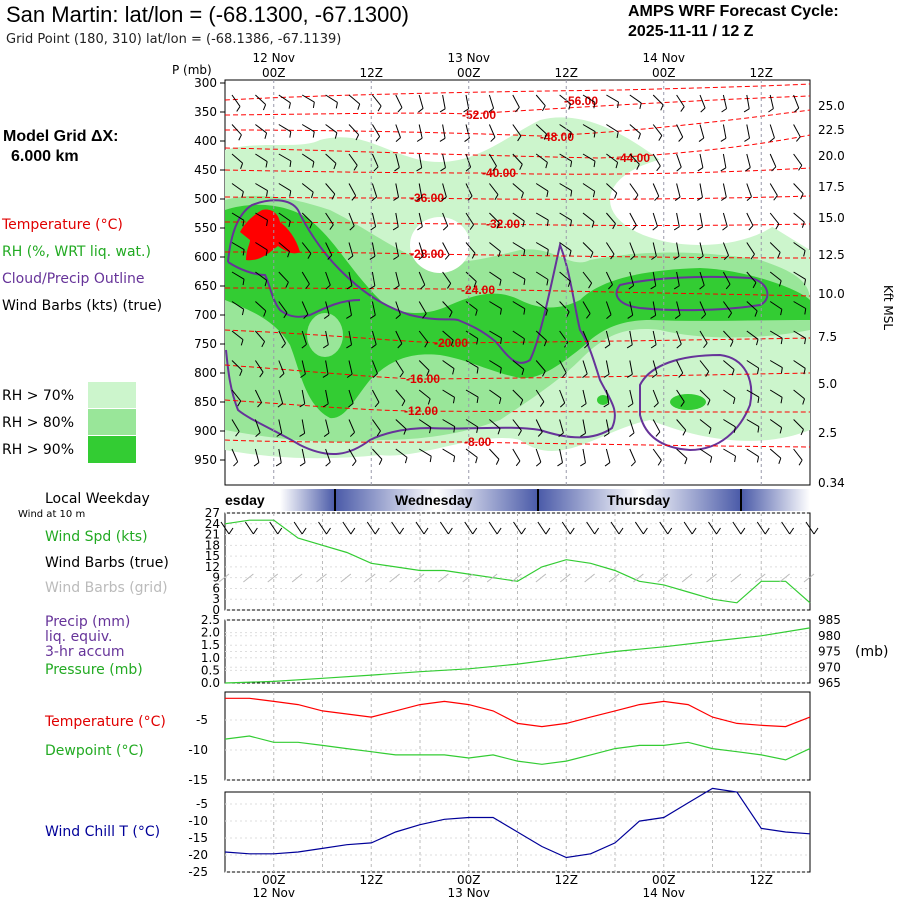 Image resolution: width=900 pixels, height=900 pixels. What do you see at coordinates (274, 73) in the screenshot?
I see `time-tick-label: 00Z` at bounding box center [274, 73].